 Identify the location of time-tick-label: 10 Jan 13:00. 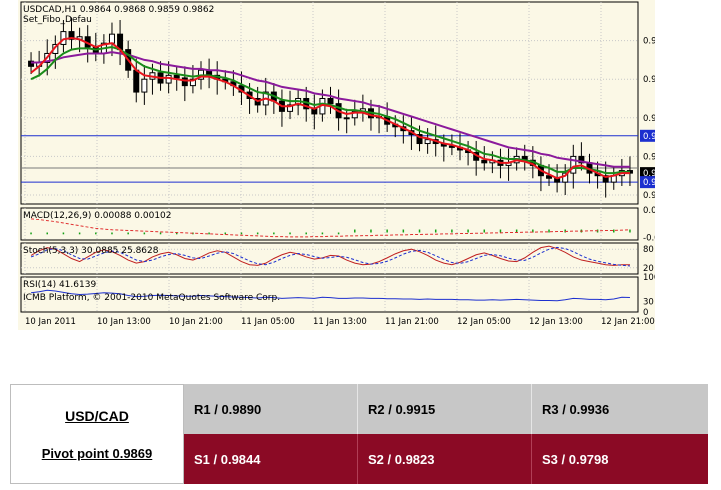
(124, 322).